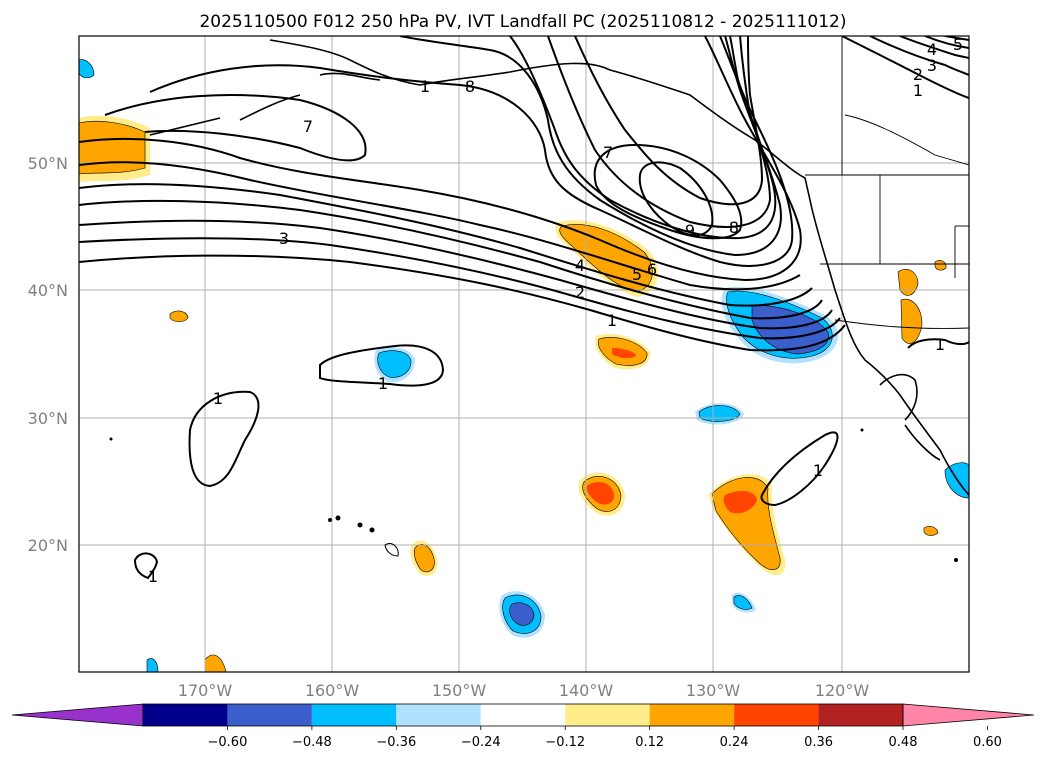 The width and height of the screenshot is (1047, 765). What do you see at coordinates (842, 690) in the screenshot?
I see `lon-label: 120°W` at bounding box center [842, 690].